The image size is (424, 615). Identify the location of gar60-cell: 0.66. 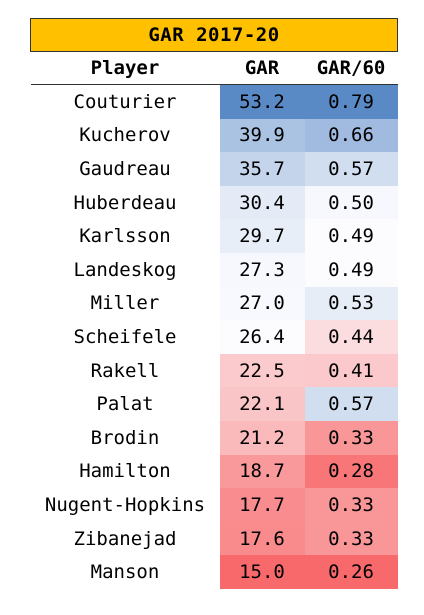
(351, 135).